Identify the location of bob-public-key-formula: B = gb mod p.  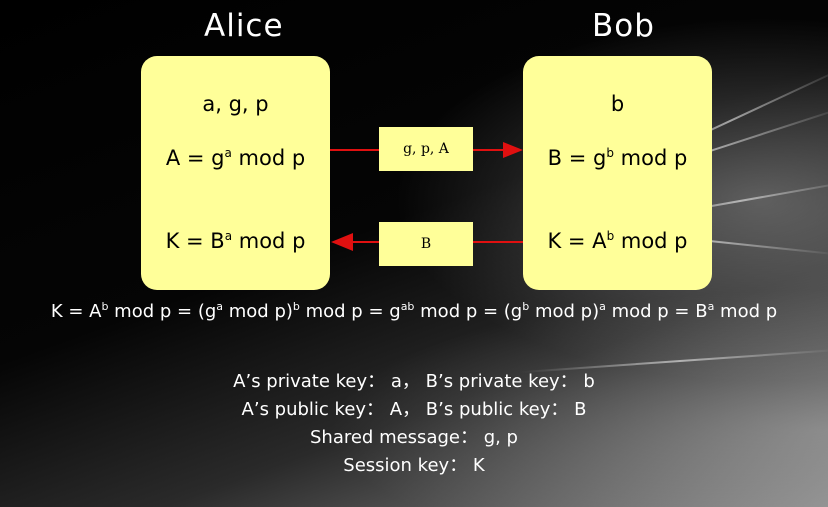
(617, 158).